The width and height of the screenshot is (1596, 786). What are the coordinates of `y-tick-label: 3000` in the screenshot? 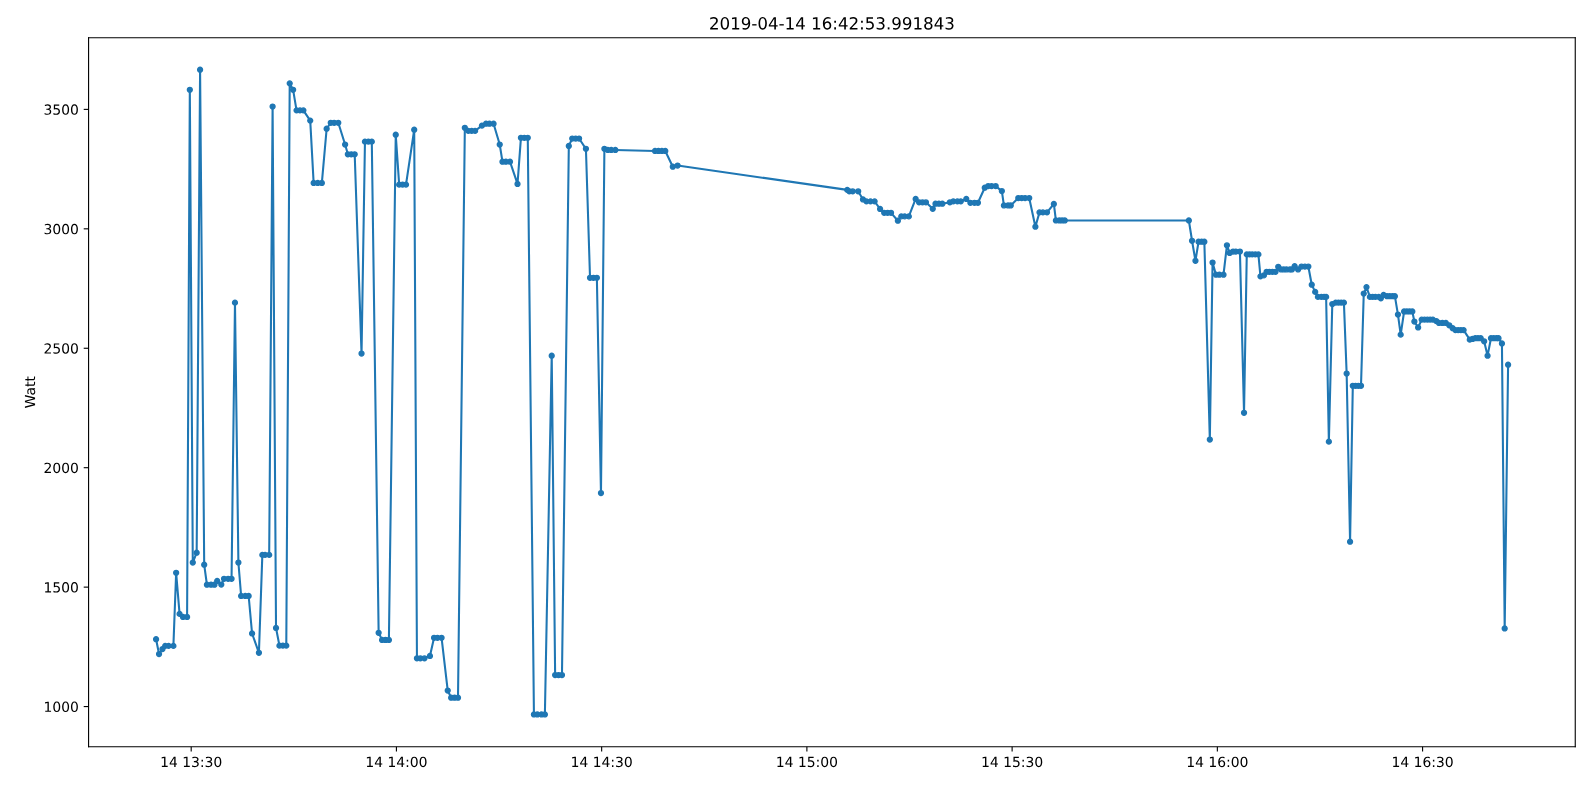 It's located at (61, 229).